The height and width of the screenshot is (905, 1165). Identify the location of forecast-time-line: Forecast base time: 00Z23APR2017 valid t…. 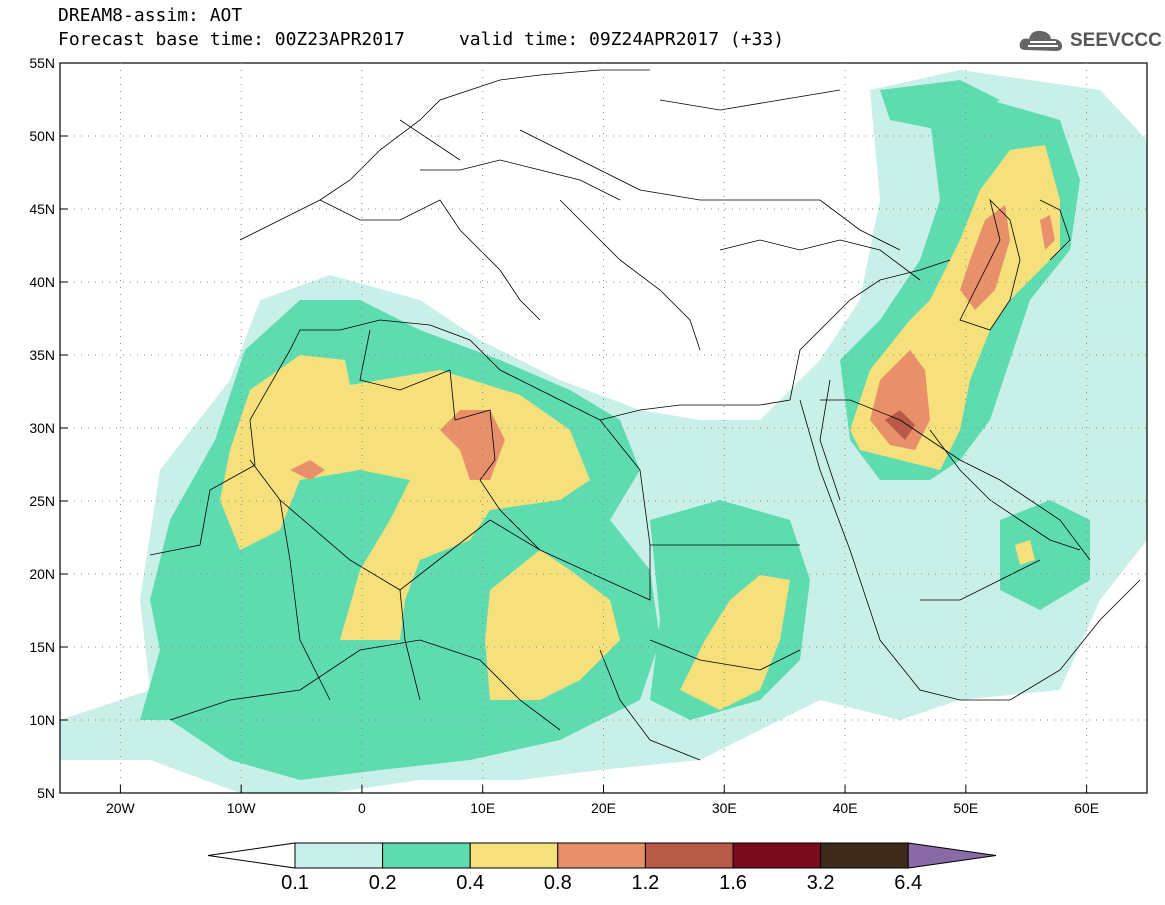
(421, 39).